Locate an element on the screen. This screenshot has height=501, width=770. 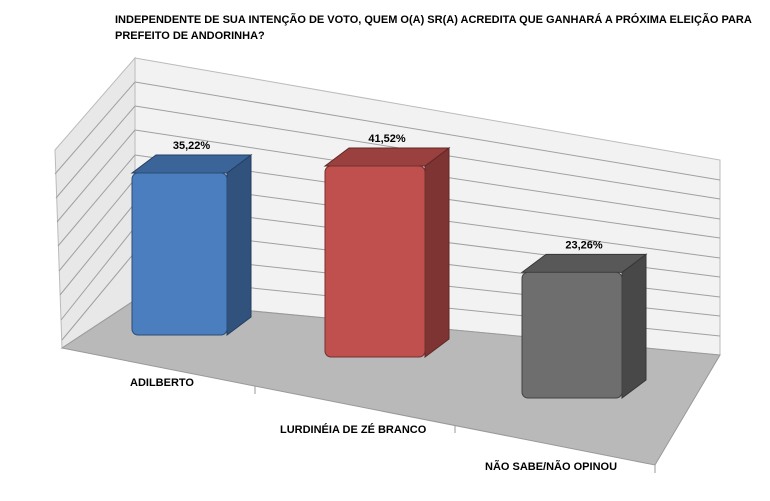
x-tick-label: LURDINÉIA DE ZÉ BRANCO is located at coordinates (353, 429).